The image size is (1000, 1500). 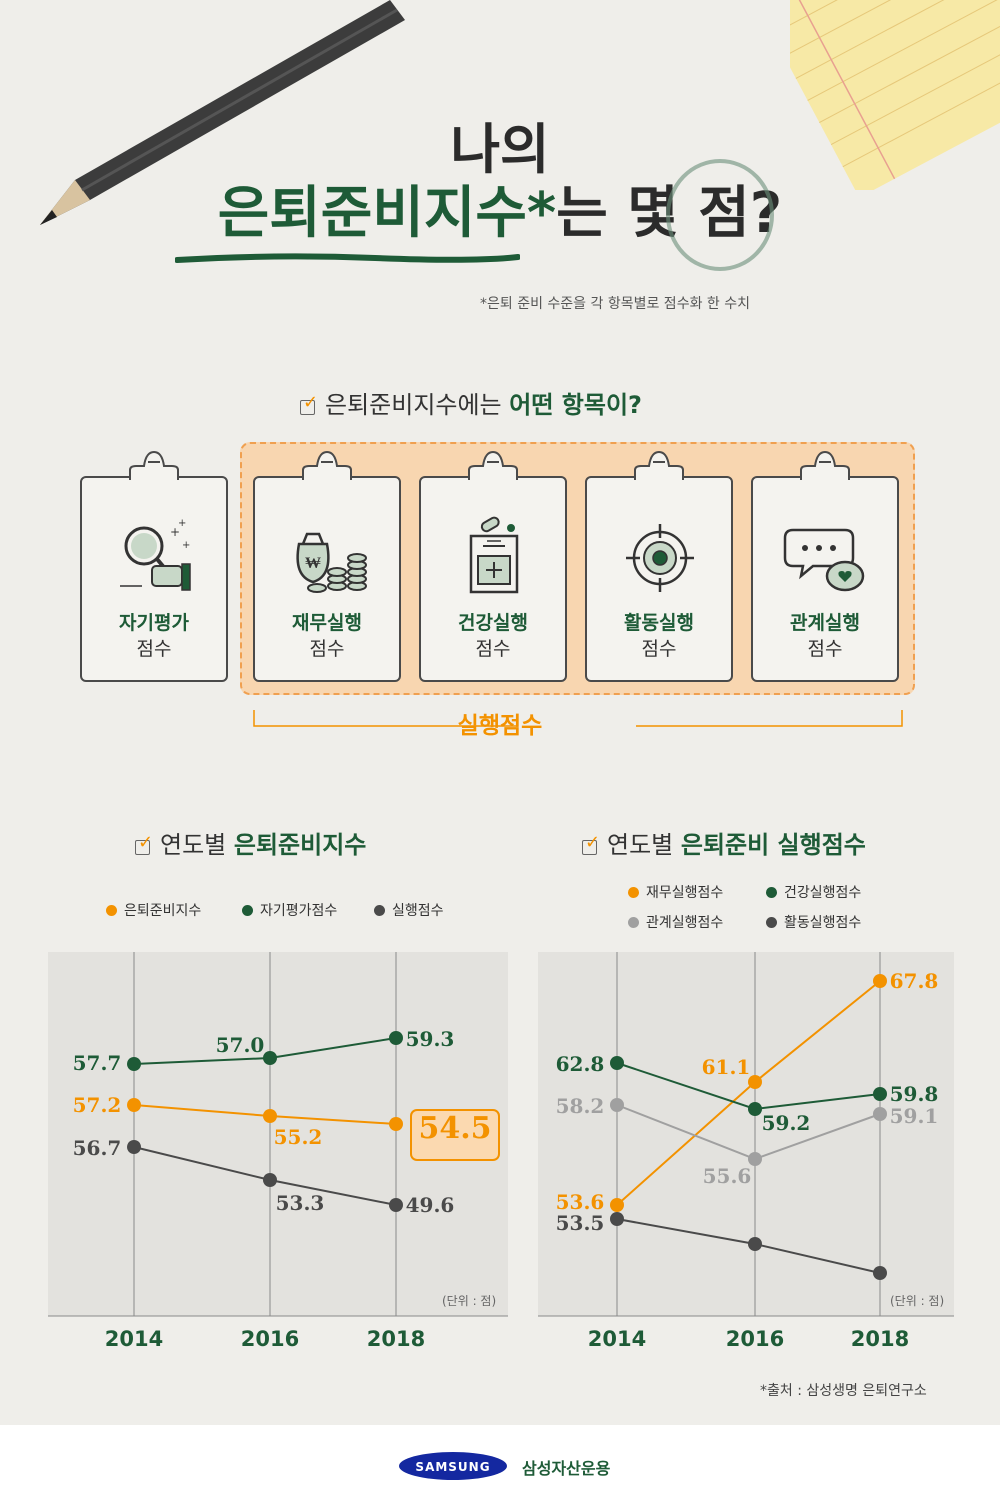 What do you see at coordinates (155, 554) in the screenshot?
I see `magnifier-hand-icon: +++` at bounding box center [155, 554].